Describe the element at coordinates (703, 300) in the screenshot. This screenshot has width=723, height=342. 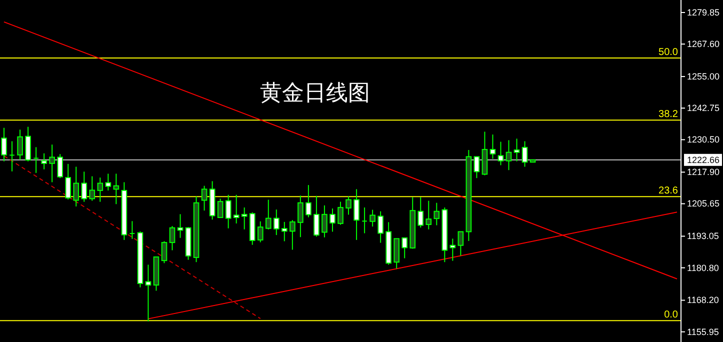
I see `y-tick-label: 1168.20` at that location.